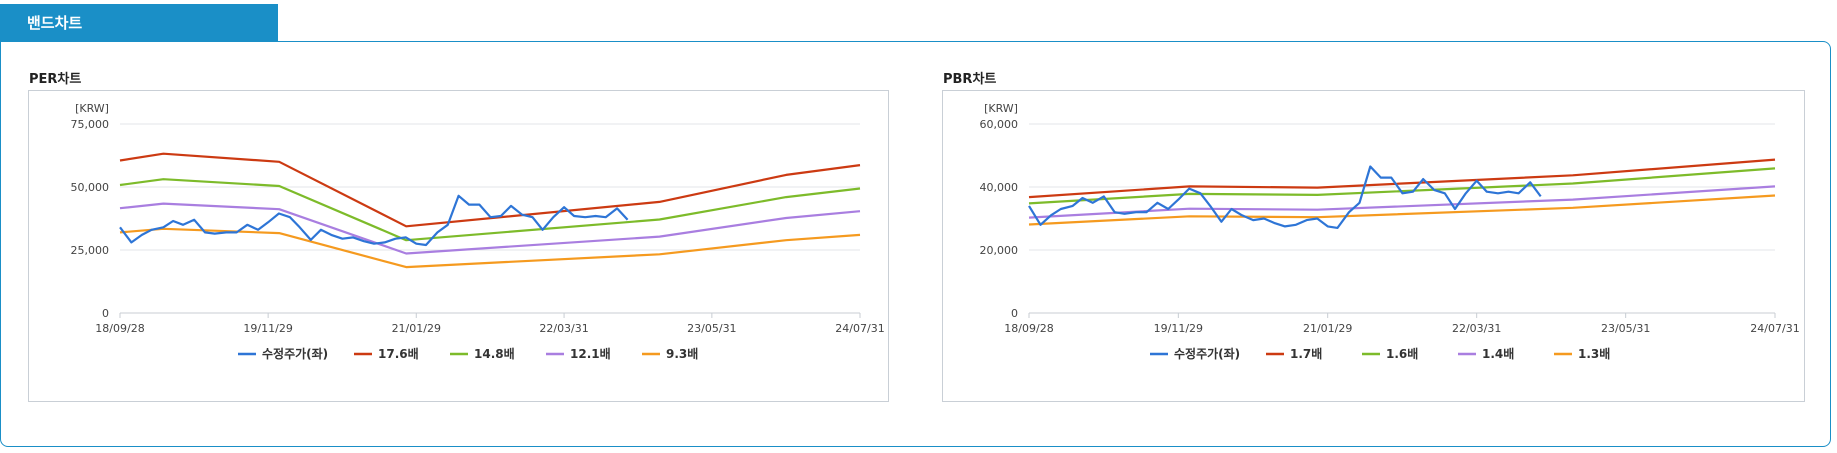 The image size is (1837, 453). What do you see at coordinates (999, 187) in the screenshot?
I see `pbr-y-tick-label: 40,000` at bounding box center [999, 187].